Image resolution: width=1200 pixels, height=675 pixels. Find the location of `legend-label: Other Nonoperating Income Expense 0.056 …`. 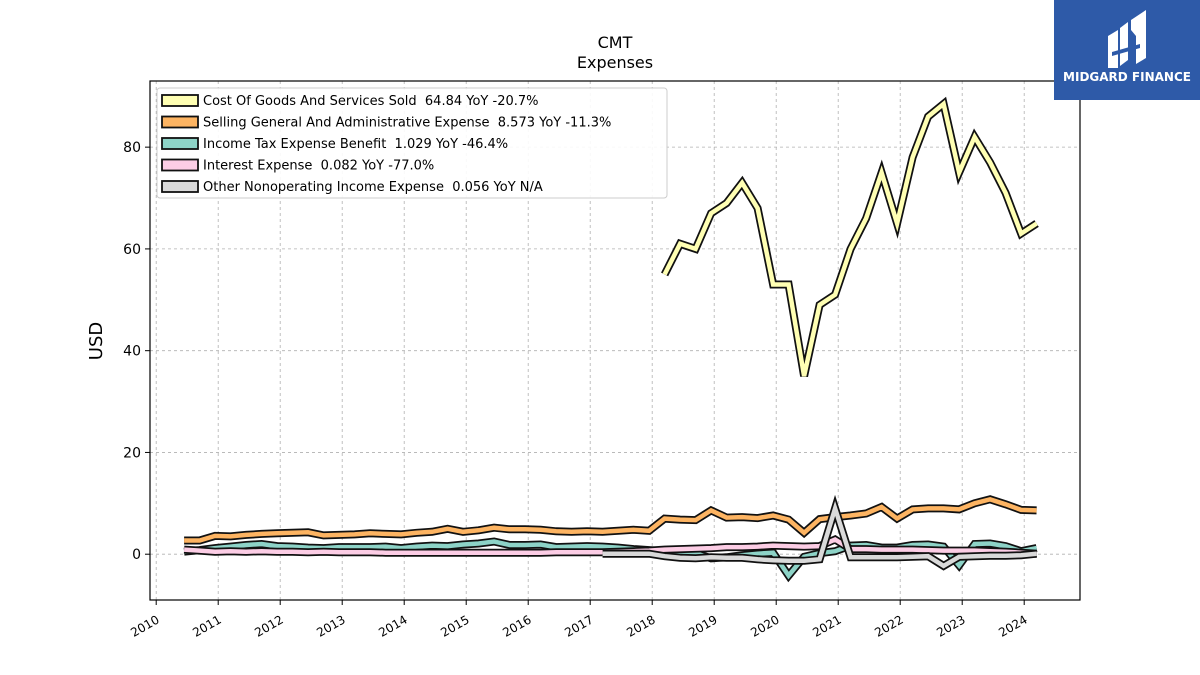

legend-label: Other Nonoperating Income Expense 0.056 … is located at coordinates (373, 187).